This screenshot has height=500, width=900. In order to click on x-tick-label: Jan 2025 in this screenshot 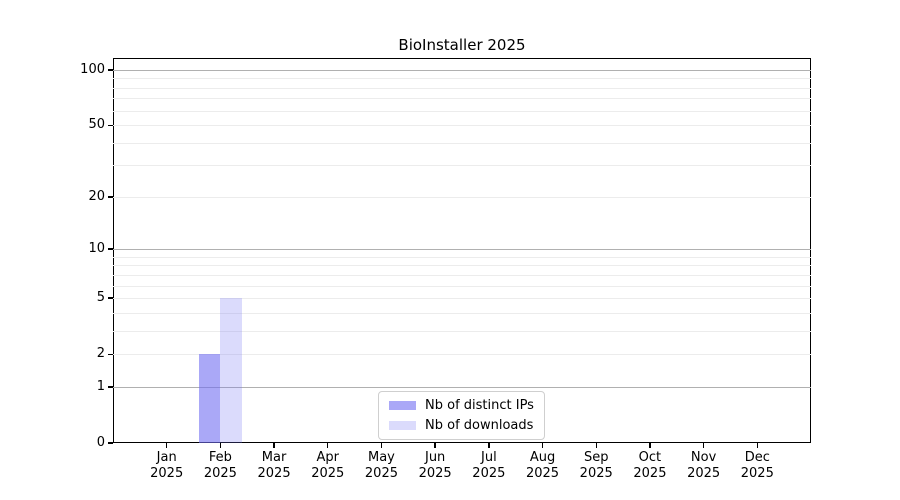, I will do `click(167, 466)`.